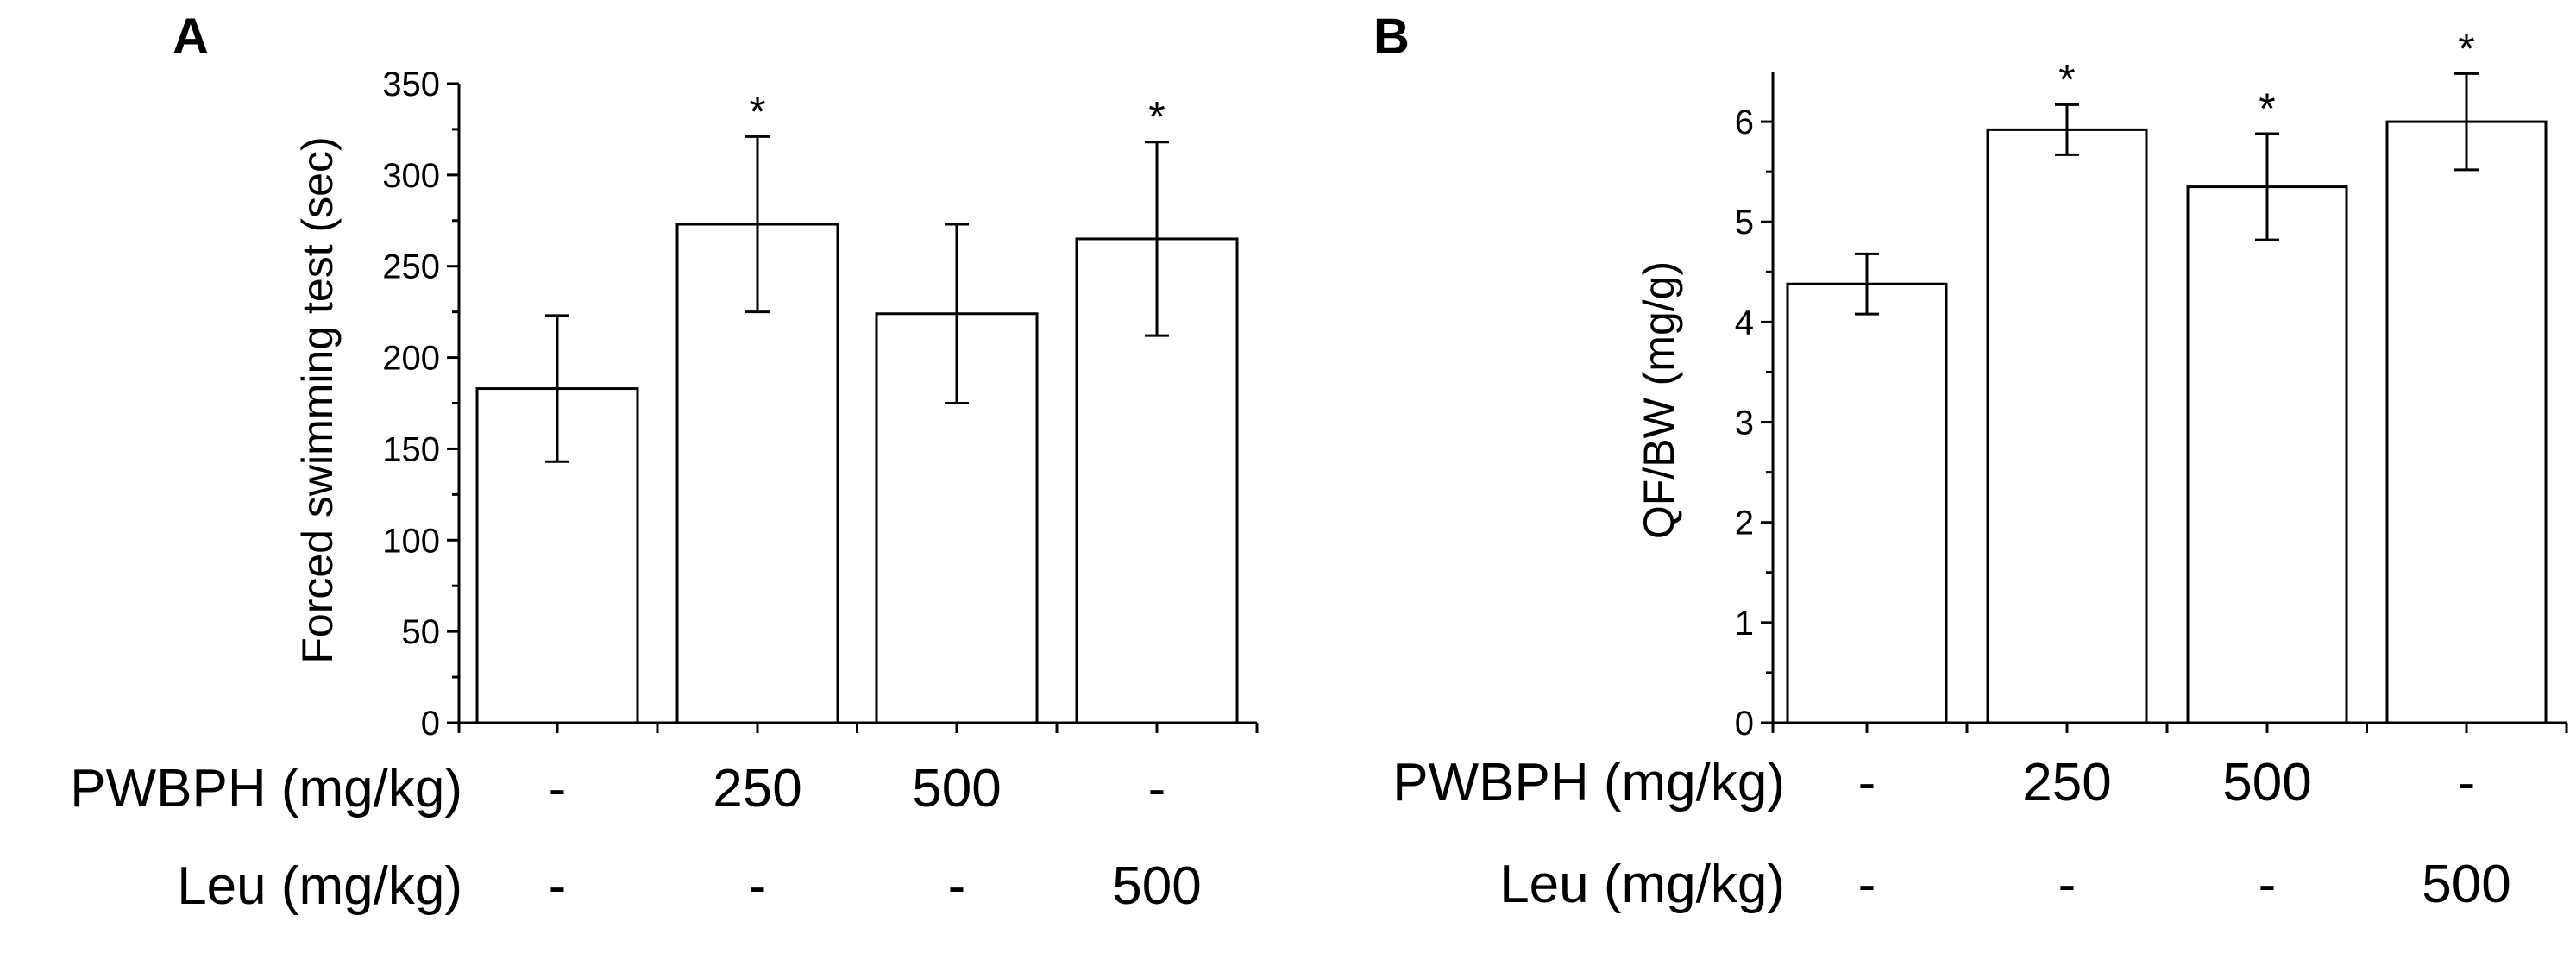 This screenshot has width=2576, height=953. Describe the element at coordinates (421, 632) in the screenshot. I see `y-tick-label: 50` at that location.